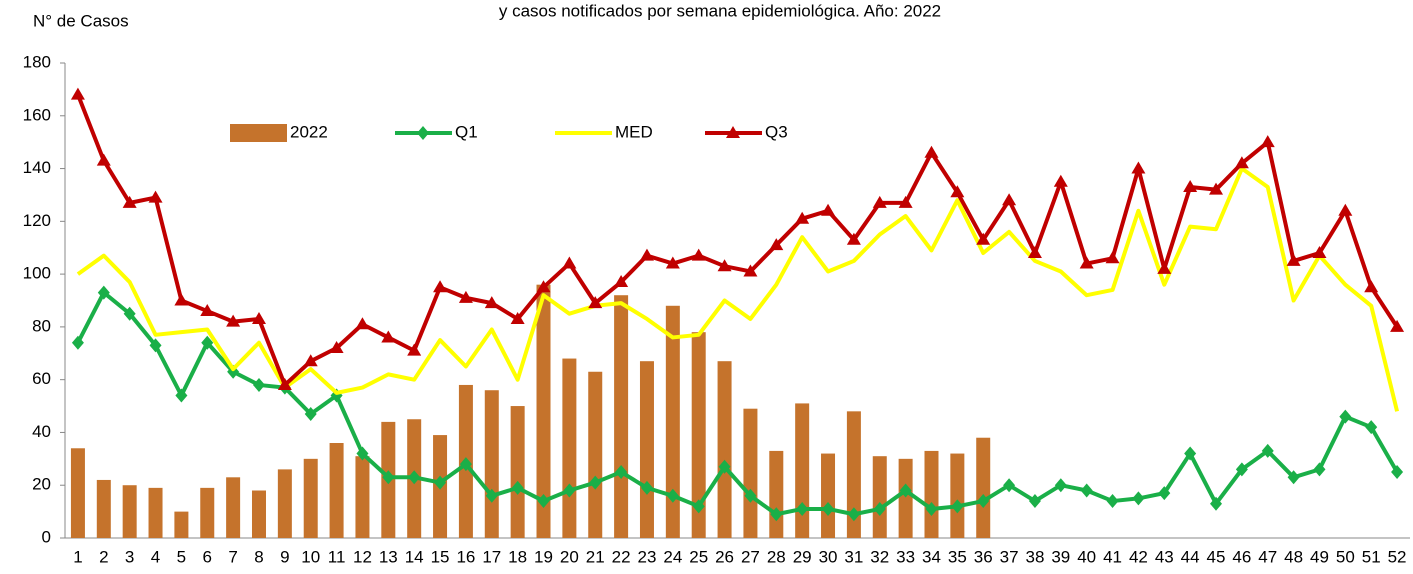 The image size is (1413, 574). I want to click on x-tick-label: 8, so click(258, 556).